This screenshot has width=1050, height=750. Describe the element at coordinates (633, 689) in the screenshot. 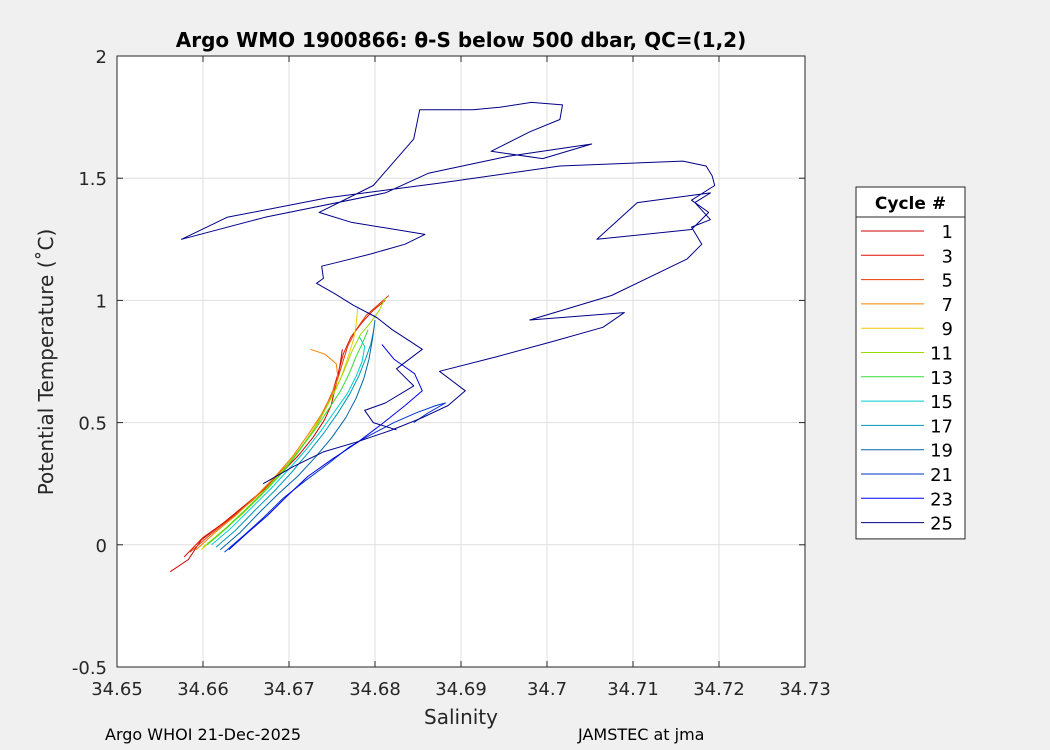

I see `x-tick-label: 34.71` at that location.